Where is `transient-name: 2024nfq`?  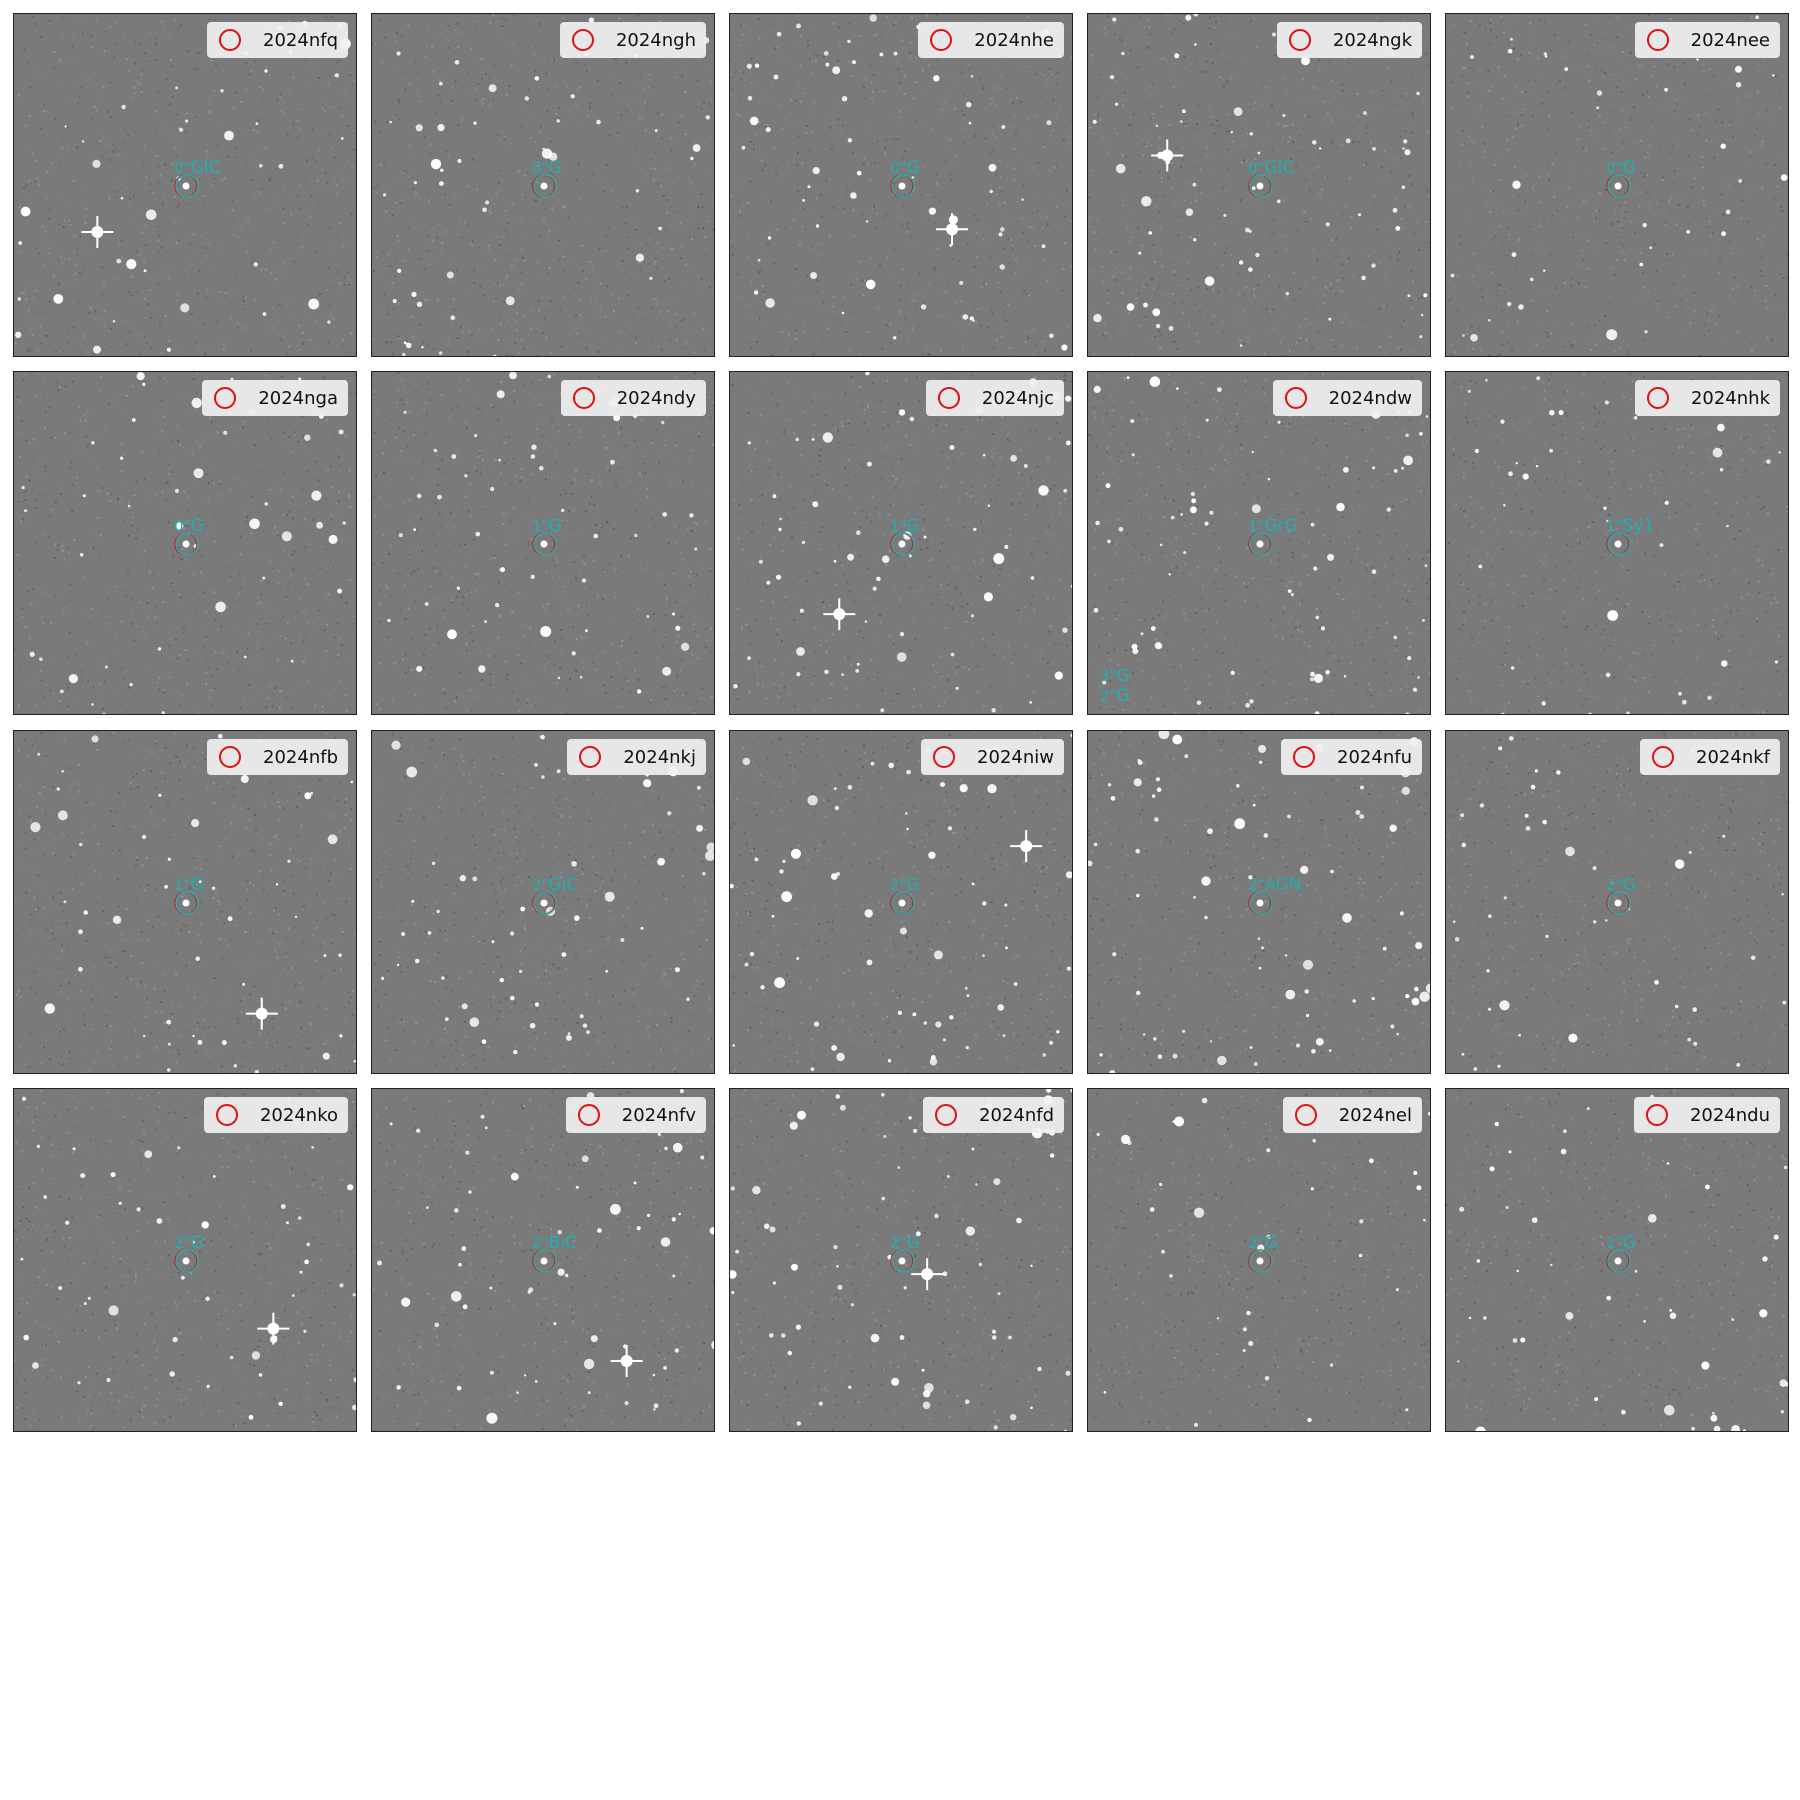 transient-name: 2024nfq is located at coordinates (300, 40).